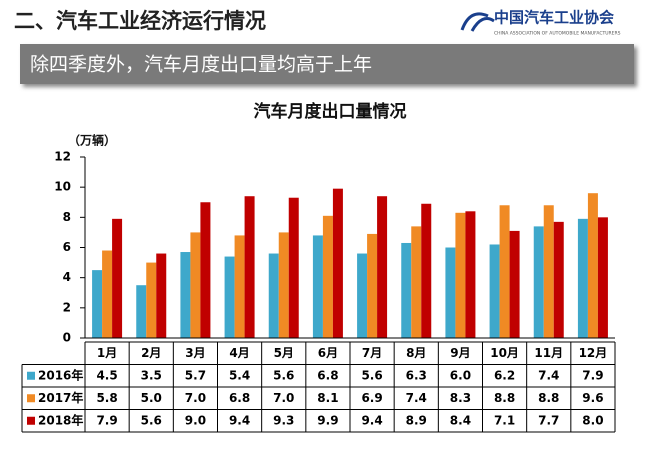  Describe the element at coordinates (62, 157) in the screenshot. I see `y-tick-label: 12` at that location.